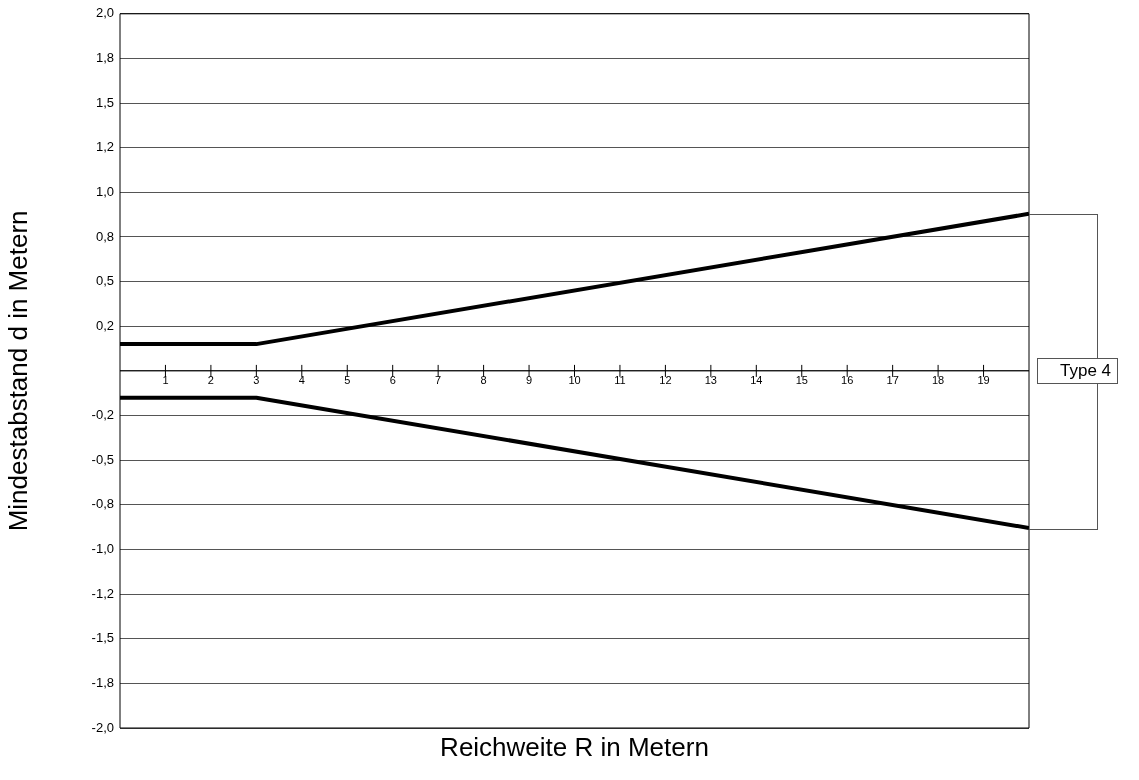  What do you see at coordinates (102, 682) in the screenshot?
I see `y-tick-label: -1,8` at bounding box center [102, 682].